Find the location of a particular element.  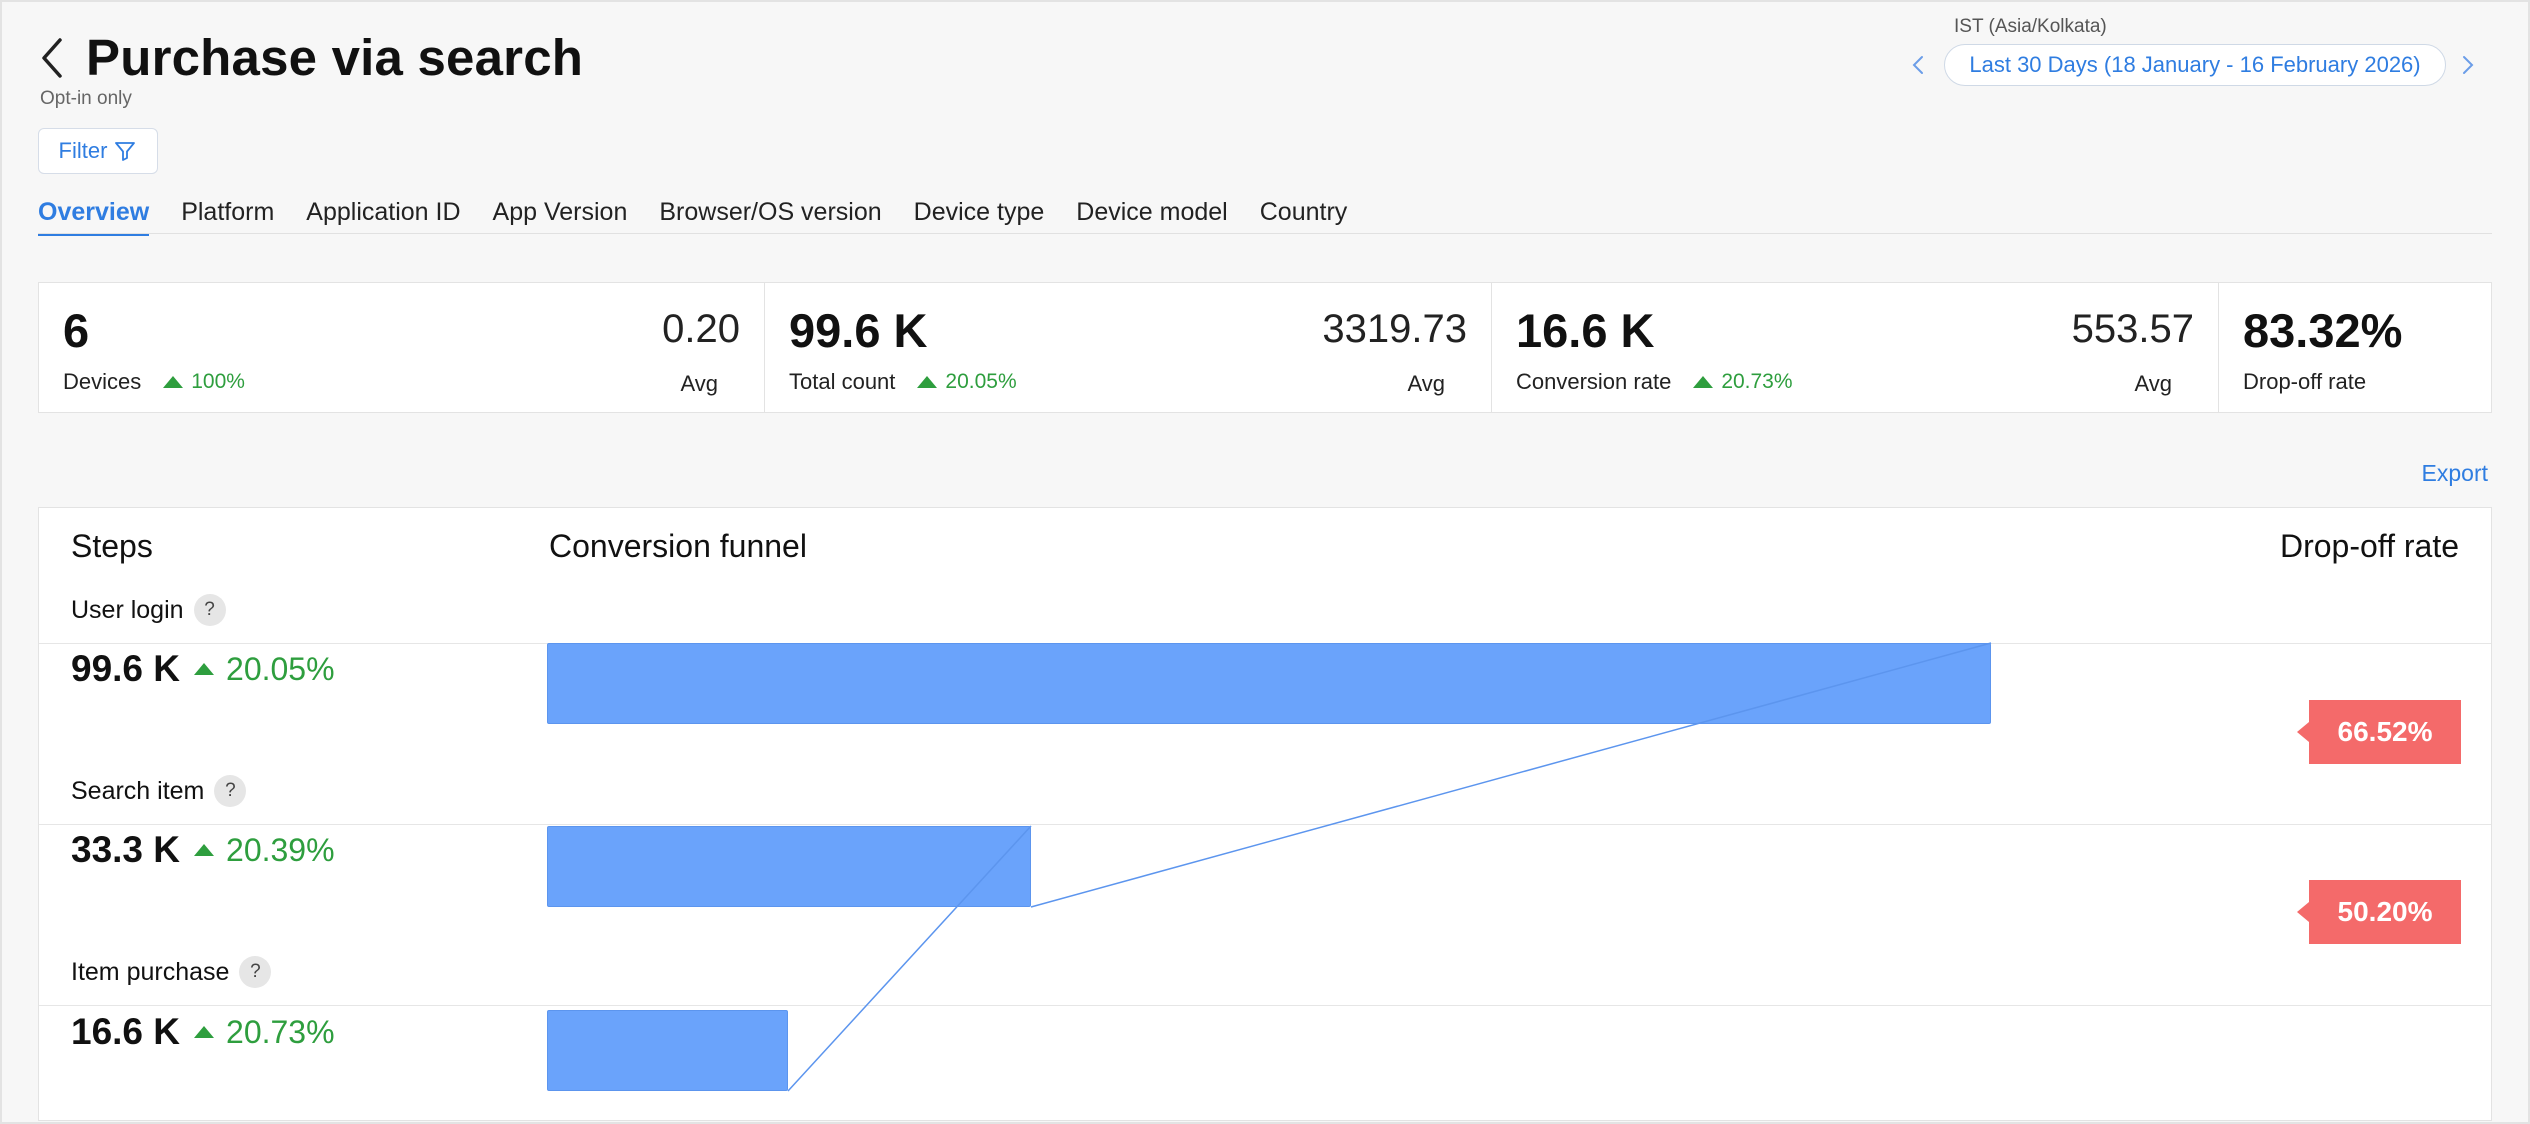

step-label: User login ? is located at coordinates (148, 610).